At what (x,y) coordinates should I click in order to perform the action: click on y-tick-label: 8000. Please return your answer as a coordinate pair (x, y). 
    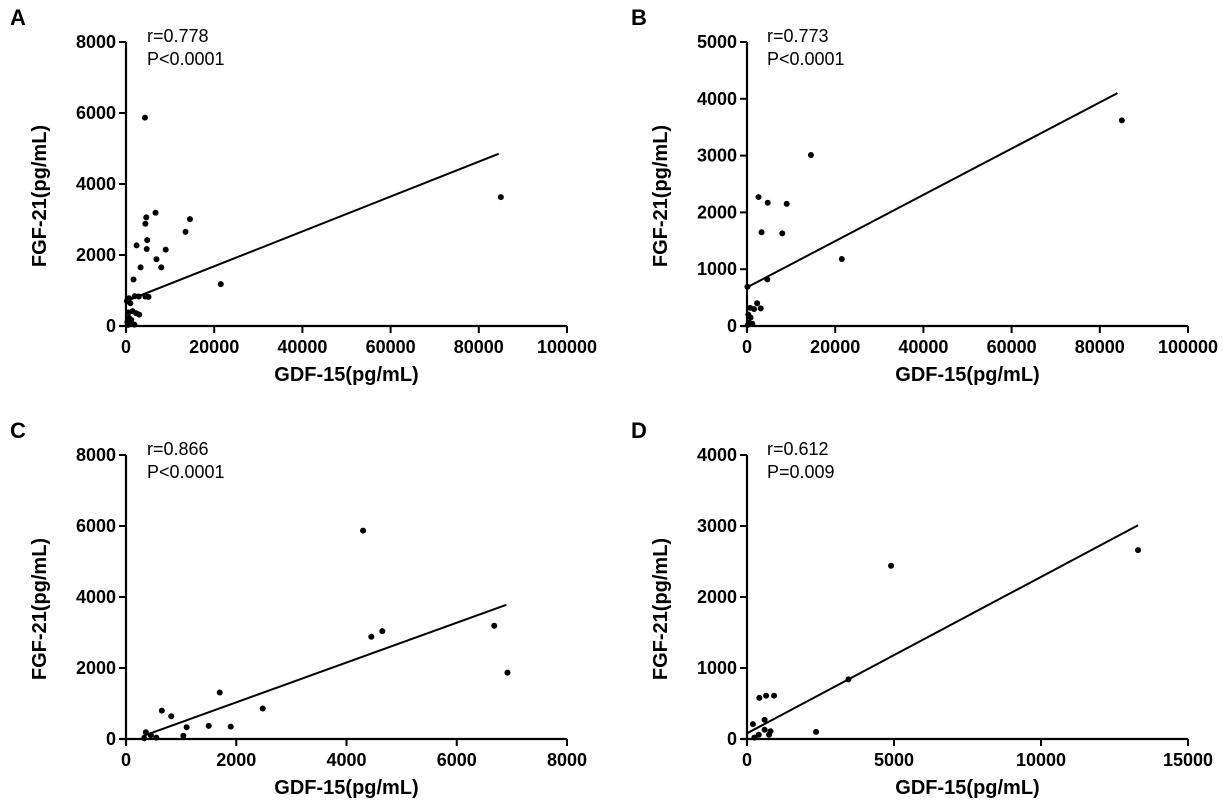
    Looking at the image, I should click on (96, 42).